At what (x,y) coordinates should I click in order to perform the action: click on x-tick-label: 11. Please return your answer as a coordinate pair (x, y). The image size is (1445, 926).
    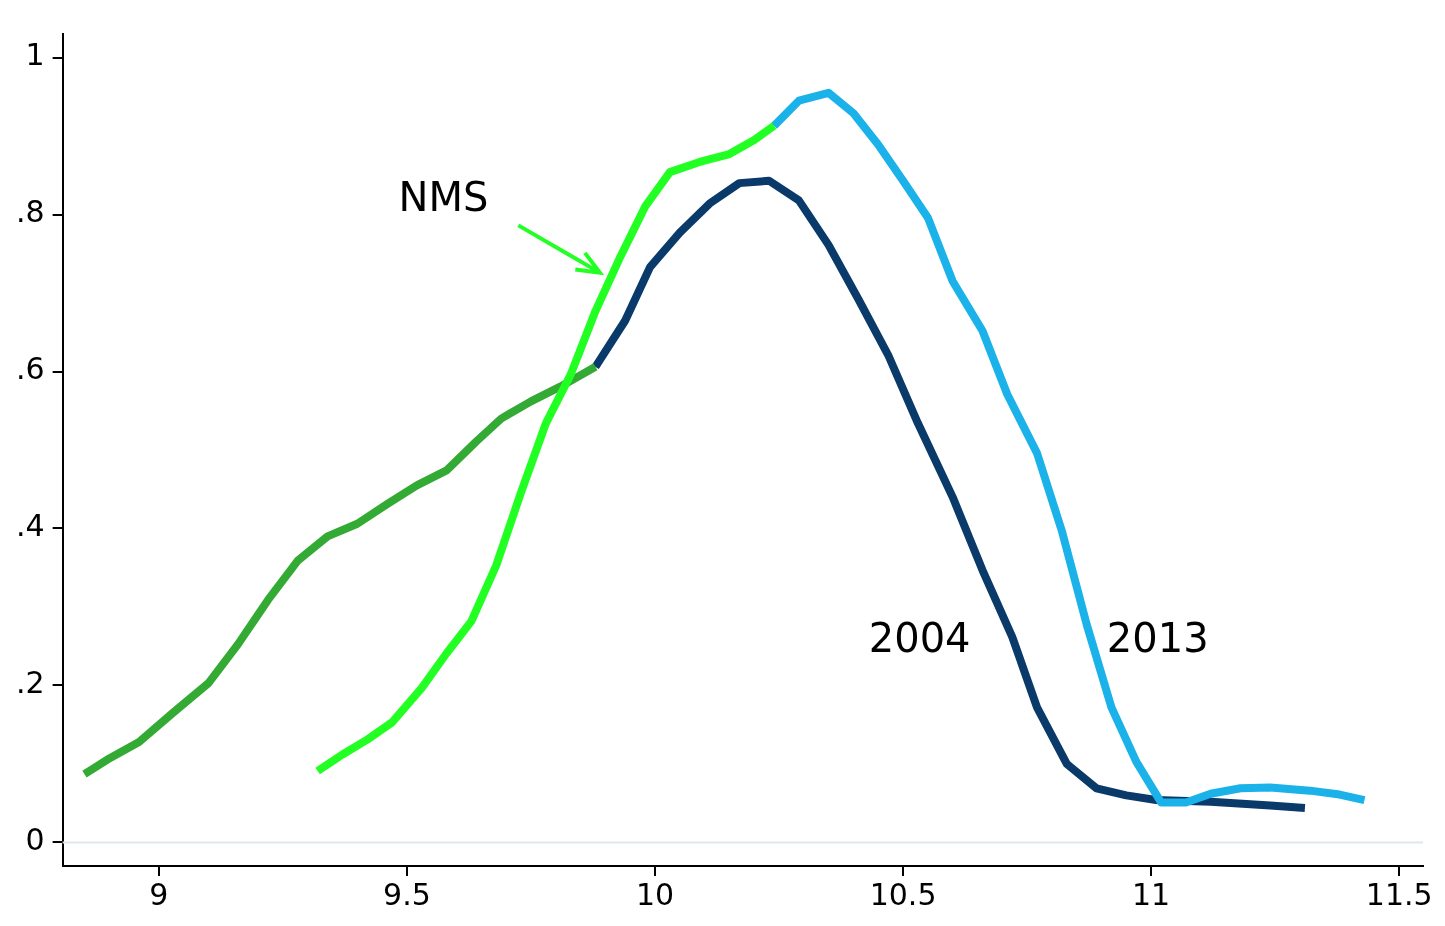
    Looking at the image, I should click on (1151, 894).